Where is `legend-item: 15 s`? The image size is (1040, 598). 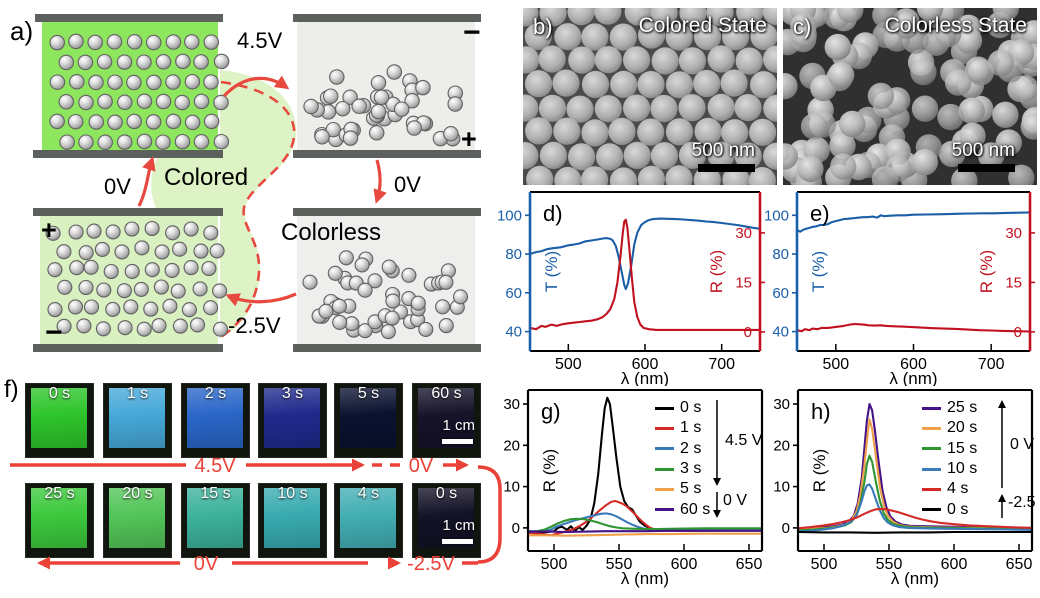
legend-item: 15 s is located at coordinates (949, 449).